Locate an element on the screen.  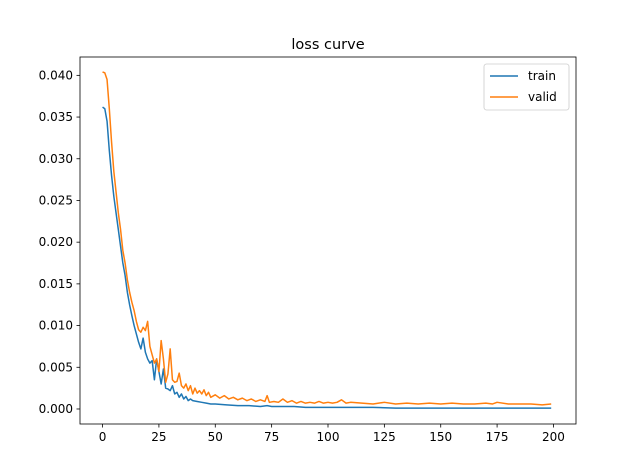
x-tick-label: 175 is located at coordinates (497, 437).